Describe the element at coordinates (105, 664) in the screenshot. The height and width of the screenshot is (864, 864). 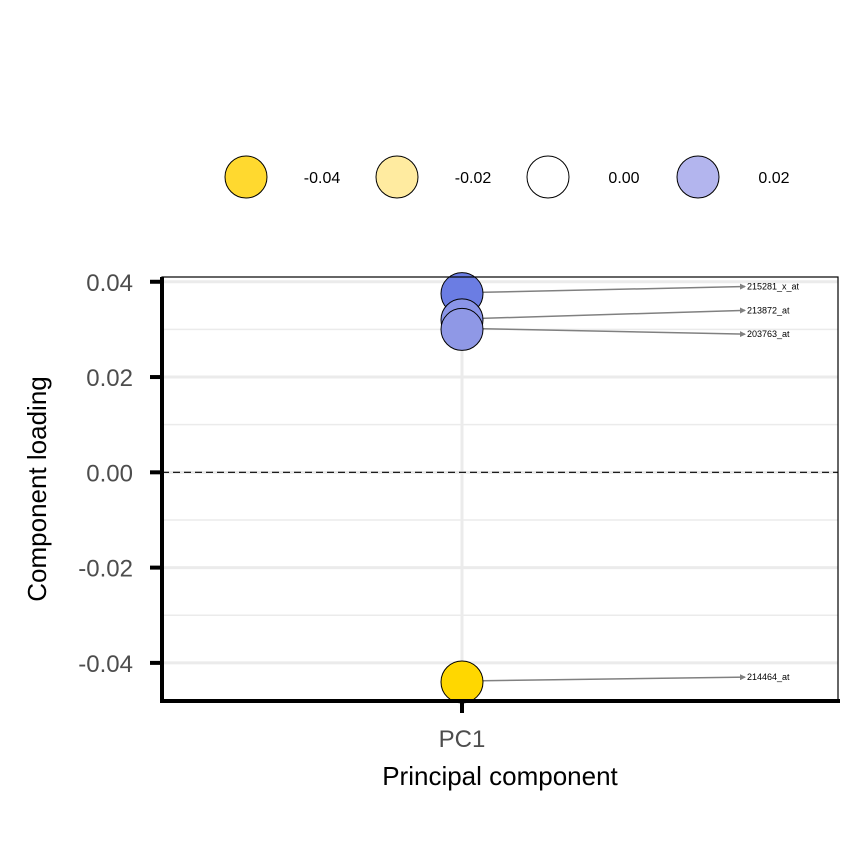
I see `y-tick-label: -0.04` at that location.